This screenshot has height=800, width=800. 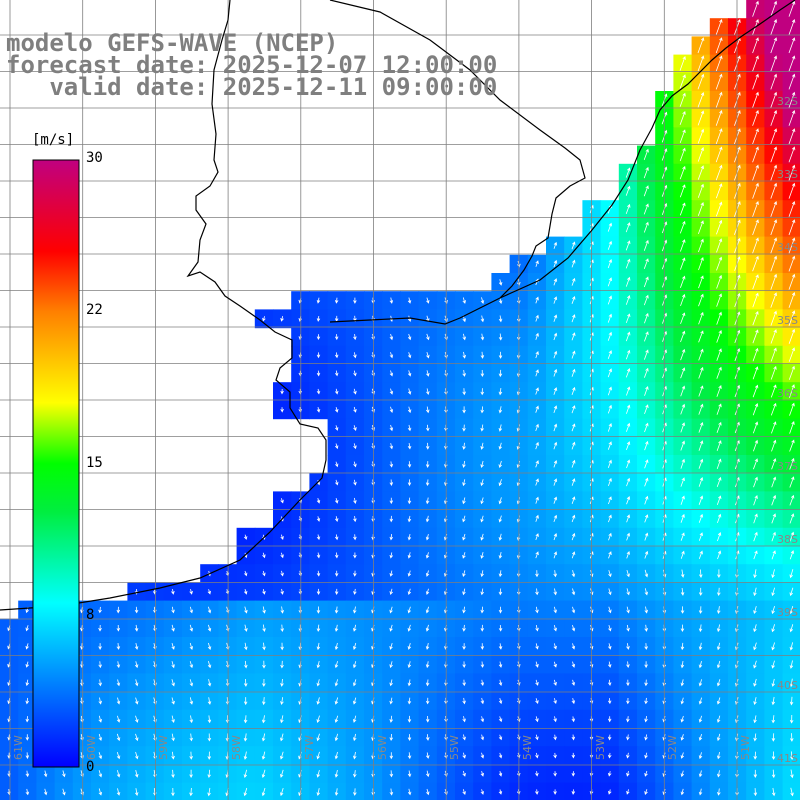 I want to click on latitude-label: 39S, so click(x=787, y=612).